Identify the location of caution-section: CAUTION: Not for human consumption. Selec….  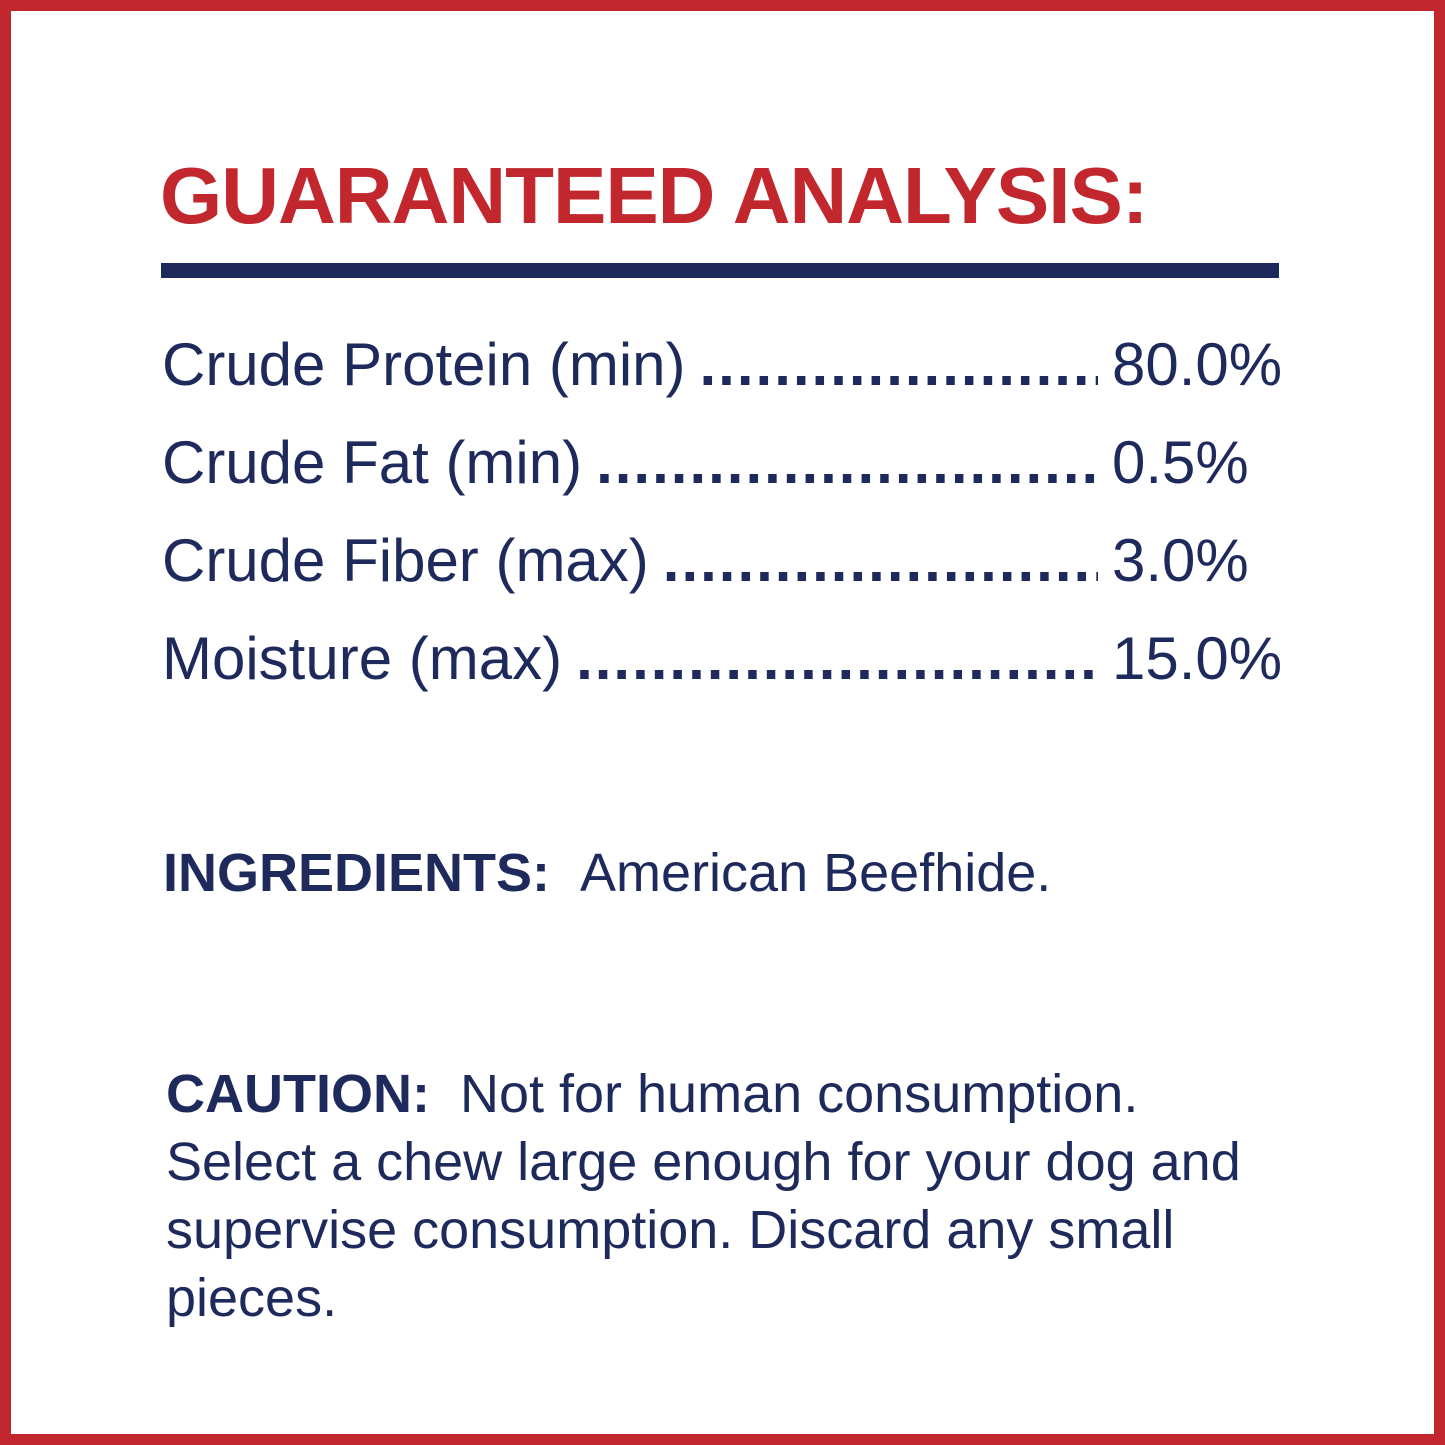
(726, 1196).